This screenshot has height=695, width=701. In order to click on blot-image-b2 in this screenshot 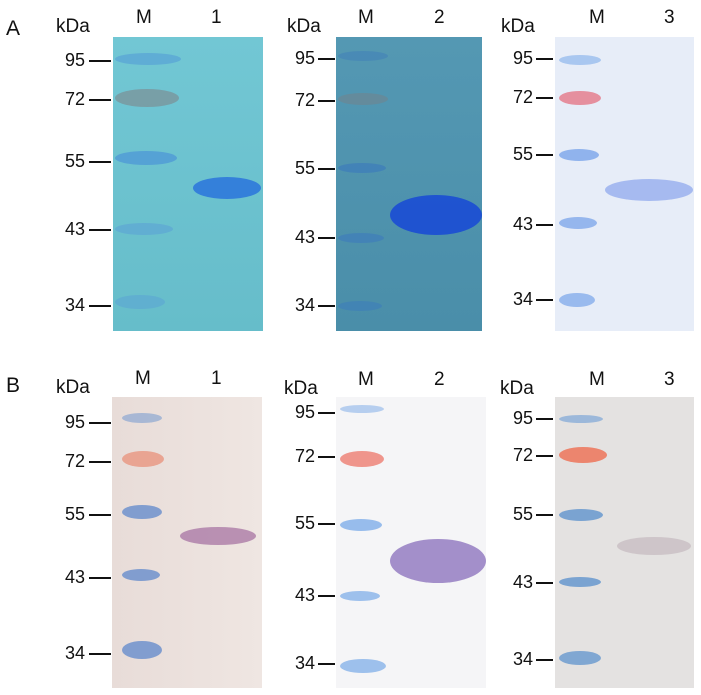, I will do `click(411, 542)`.